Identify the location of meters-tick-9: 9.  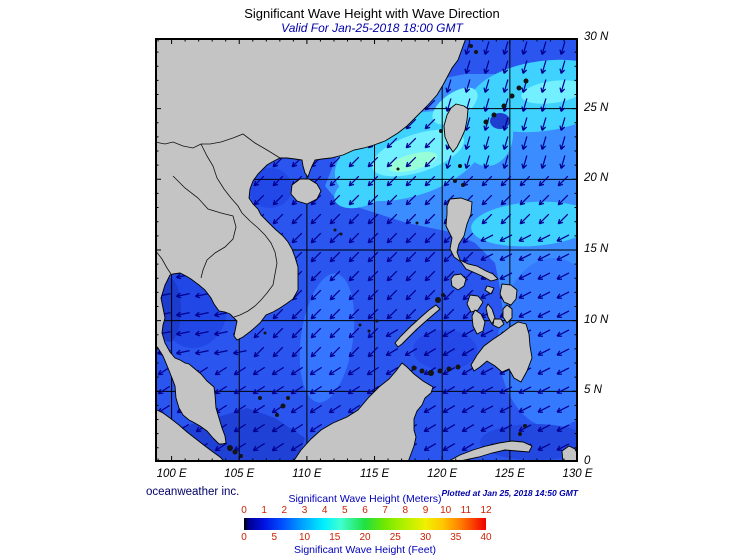
(425, 510).